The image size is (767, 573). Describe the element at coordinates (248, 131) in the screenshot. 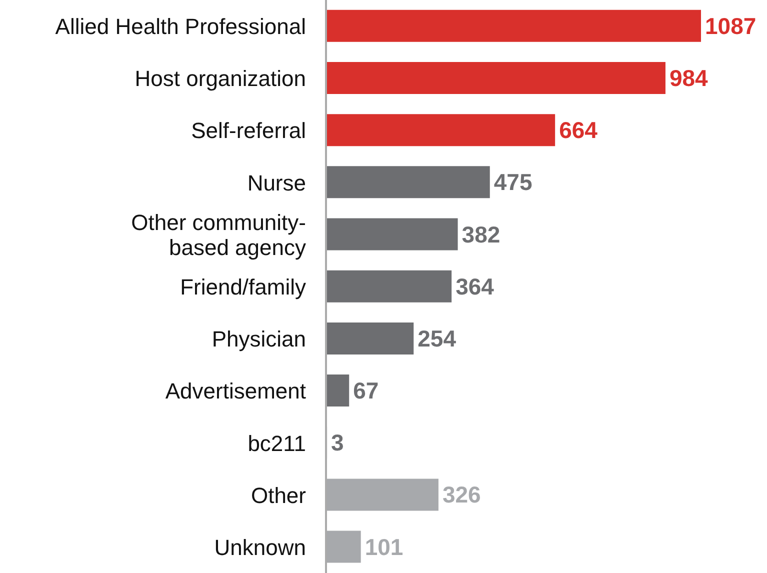

I see `y-tick-label: Self-referral` at that location.